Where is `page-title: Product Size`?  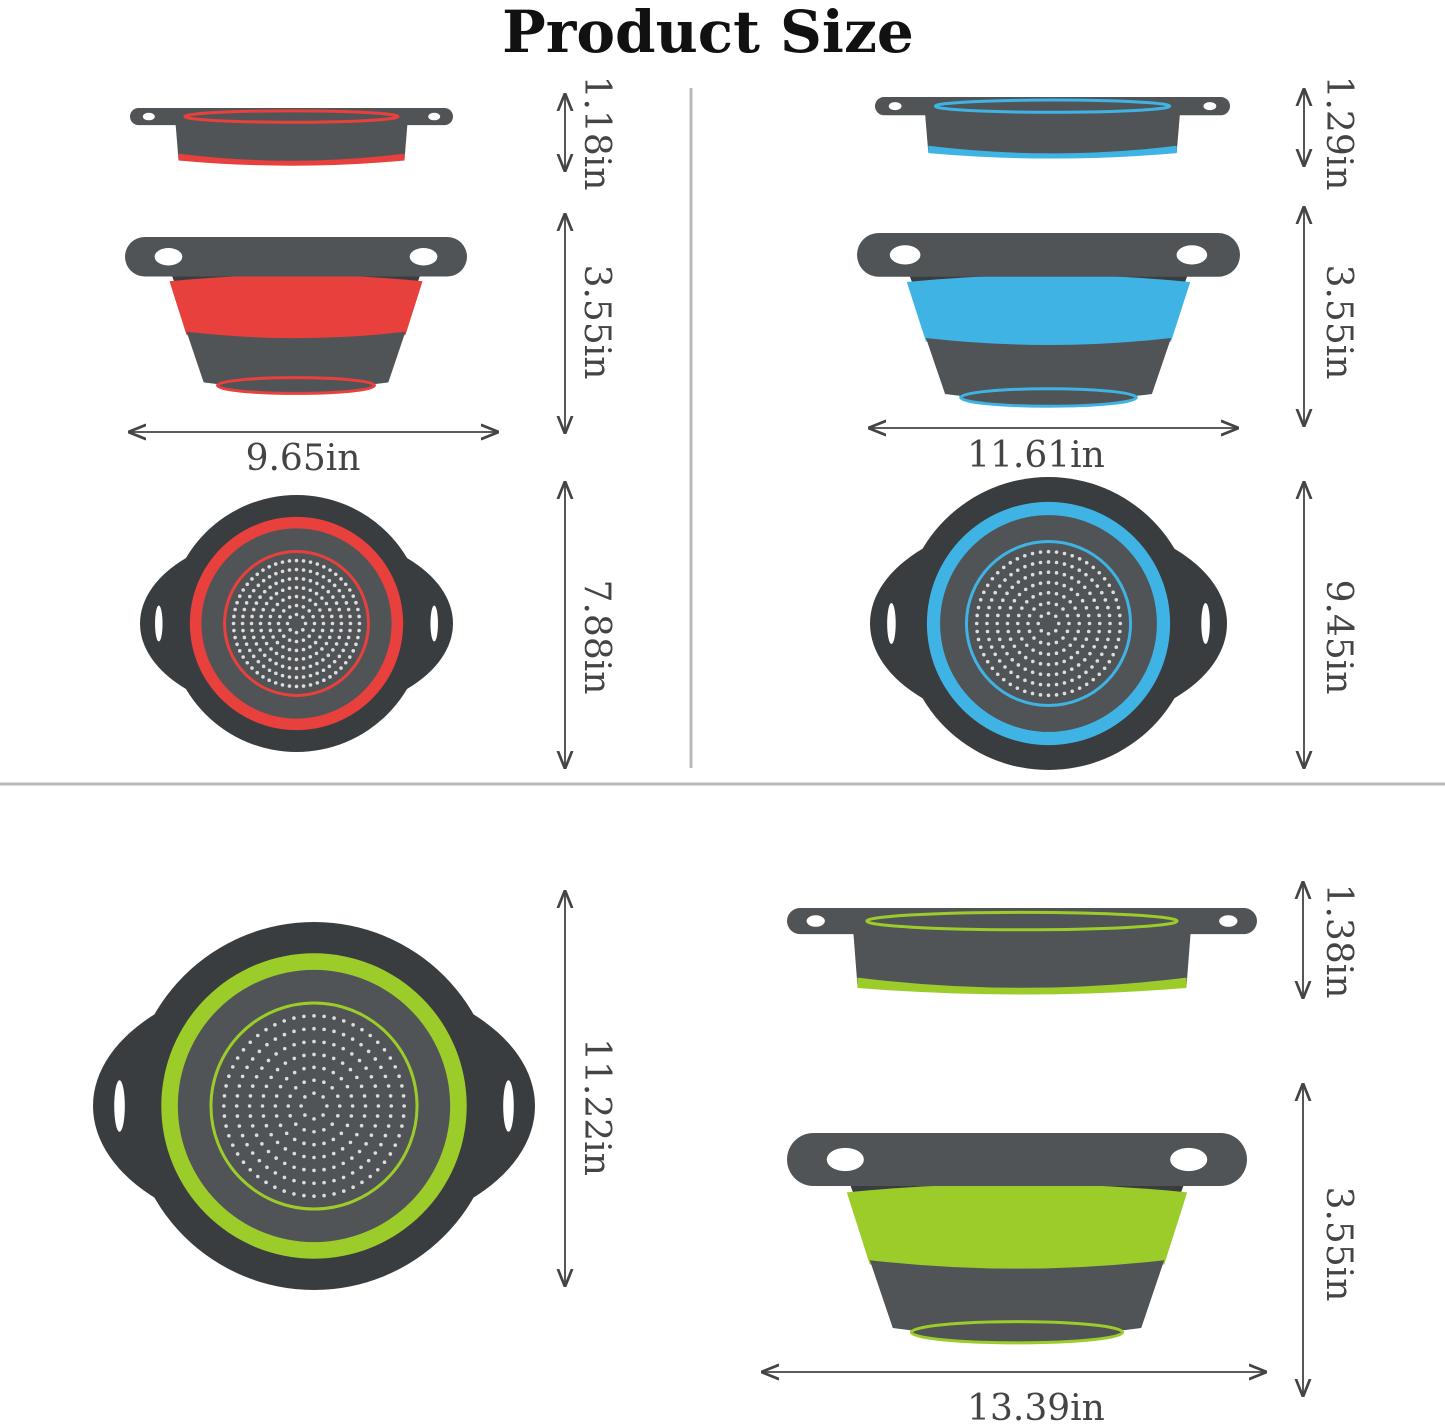 page-title: Product Size is located at coordinates (708, 33).